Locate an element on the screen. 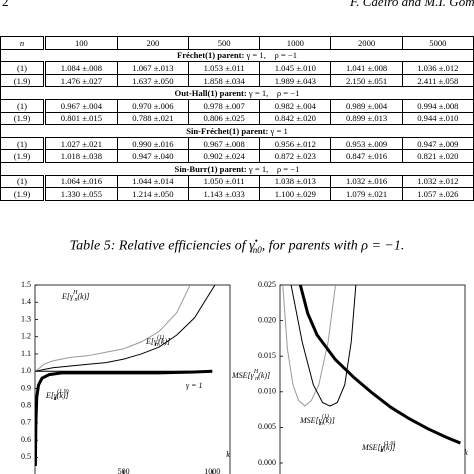  caption-sup: • is located at coordinates (256, 241).